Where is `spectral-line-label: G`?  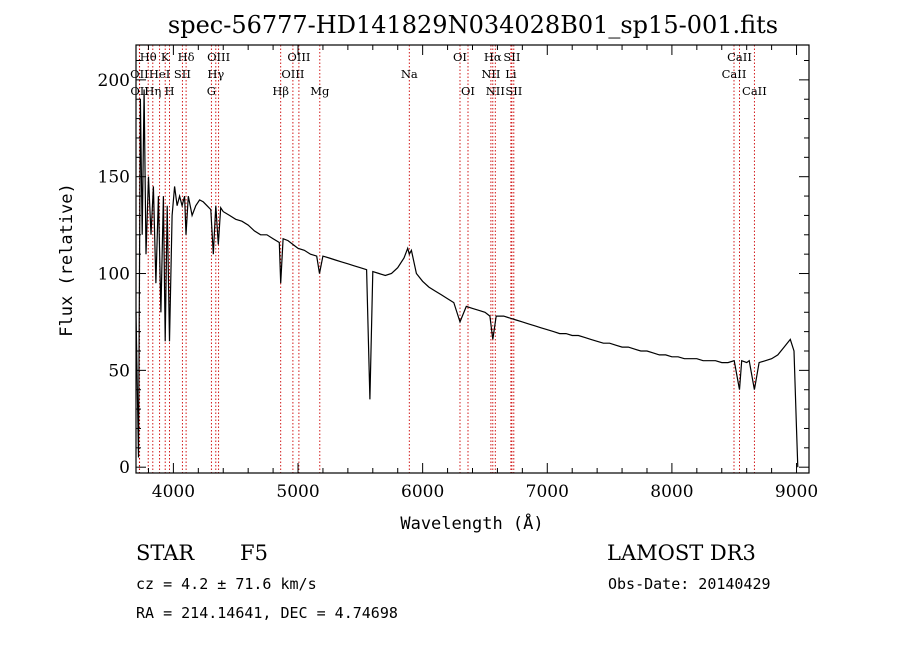
spectral-line-label: G is located at coordinates (211, 91).